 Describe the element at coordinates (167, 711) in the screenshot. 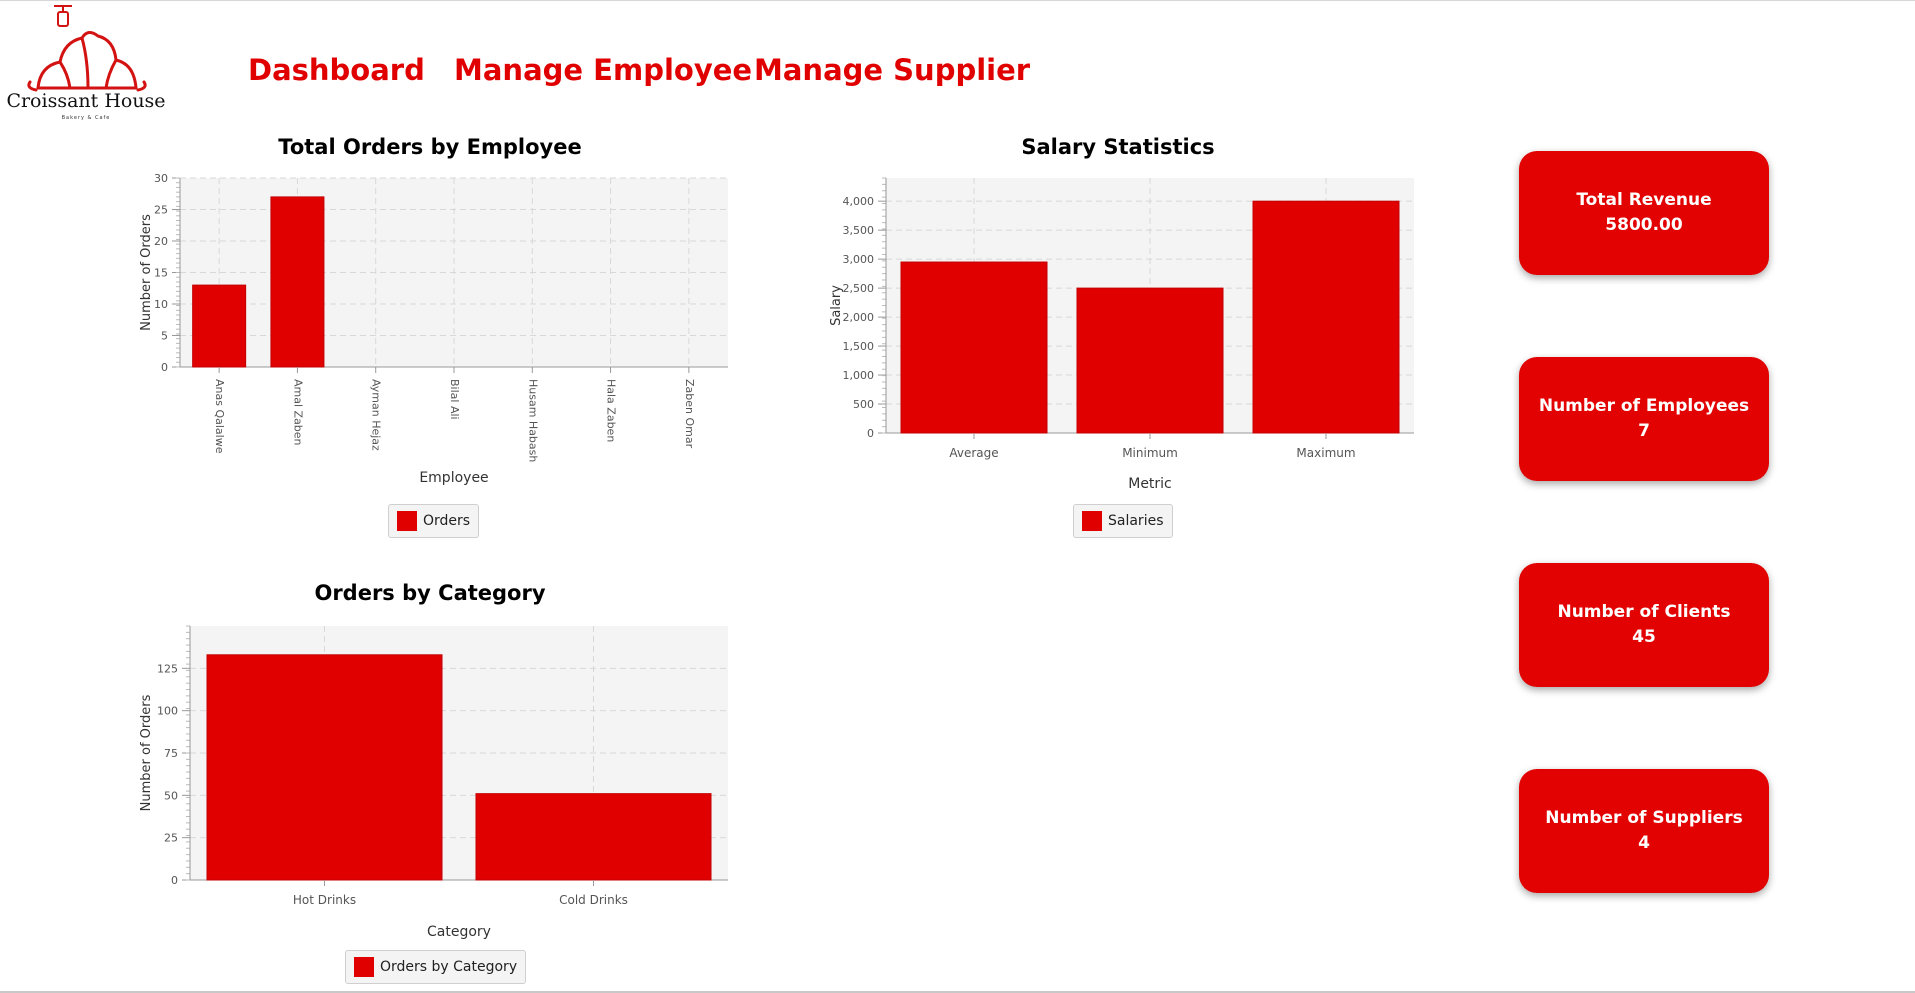

I see `y-tick-label: 100` at that location.